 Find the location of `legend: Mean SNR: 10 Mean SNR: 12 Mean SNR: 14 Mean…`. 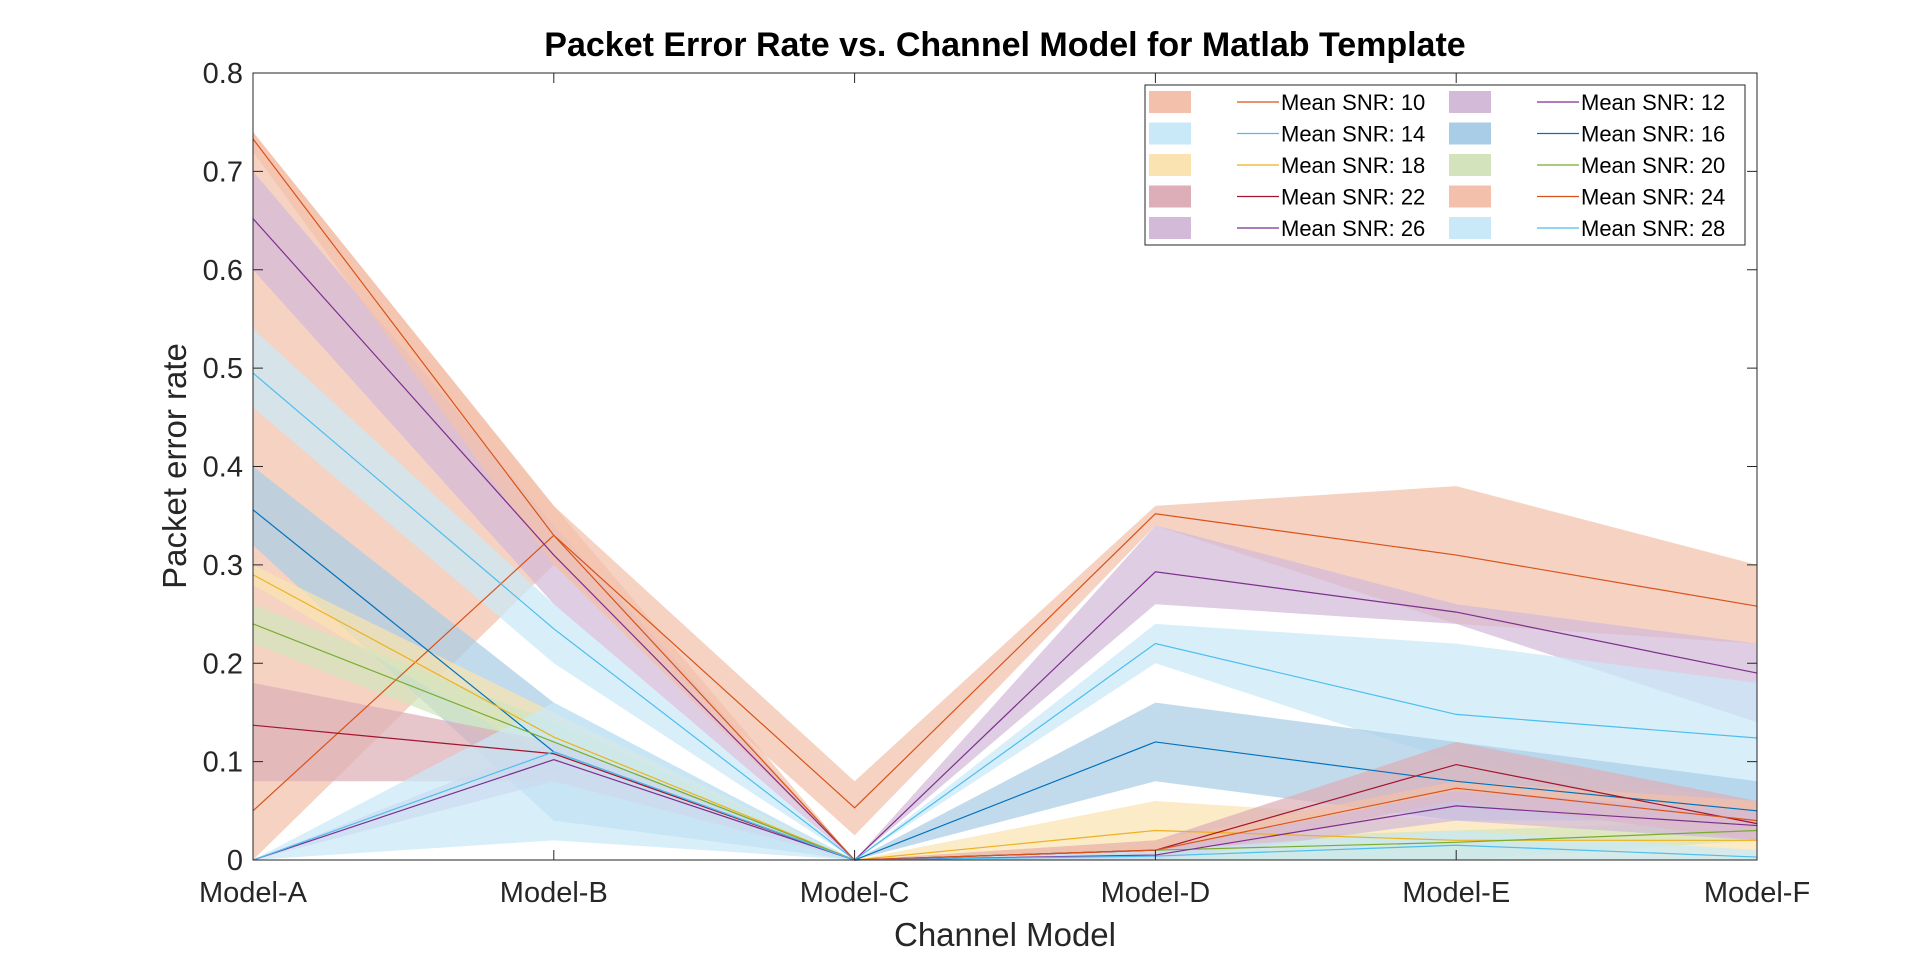

legend: Mean SNR: 10 Mean SNR: 12 Mean SNR: 14 Mean… is located at coordinates (1445, 165).